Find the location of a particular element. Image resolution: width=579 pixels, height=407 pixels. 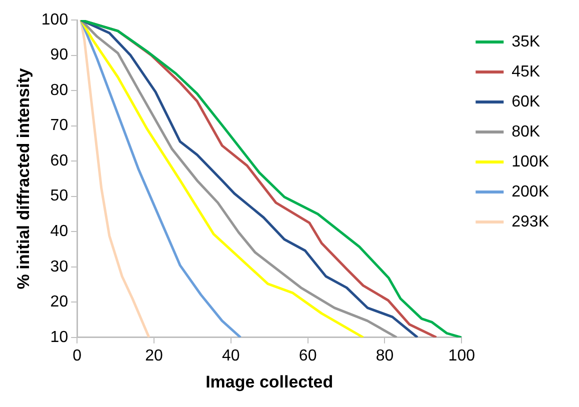

legend-label: 200K is located at coordinates (531, 191).